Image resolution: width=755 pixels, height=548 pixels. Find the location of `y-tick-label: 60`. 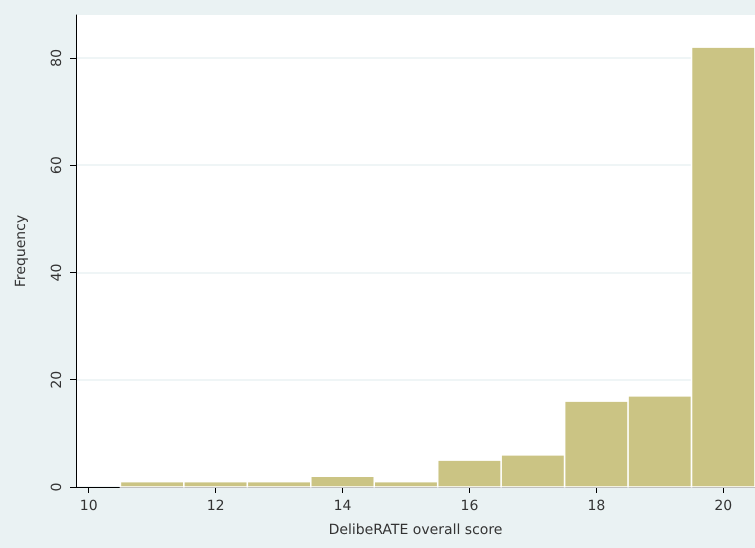

y-tick-label: 60 is located at coordinates (57, 165).